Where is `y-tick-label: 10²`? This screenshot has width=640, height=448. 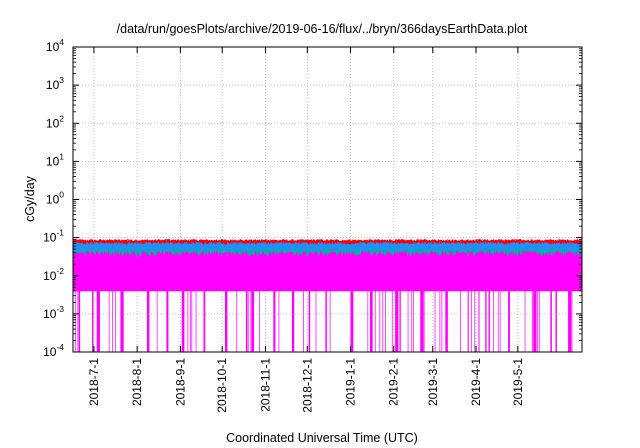 y-tick-label: 10² is located at coordinates (55, 121).